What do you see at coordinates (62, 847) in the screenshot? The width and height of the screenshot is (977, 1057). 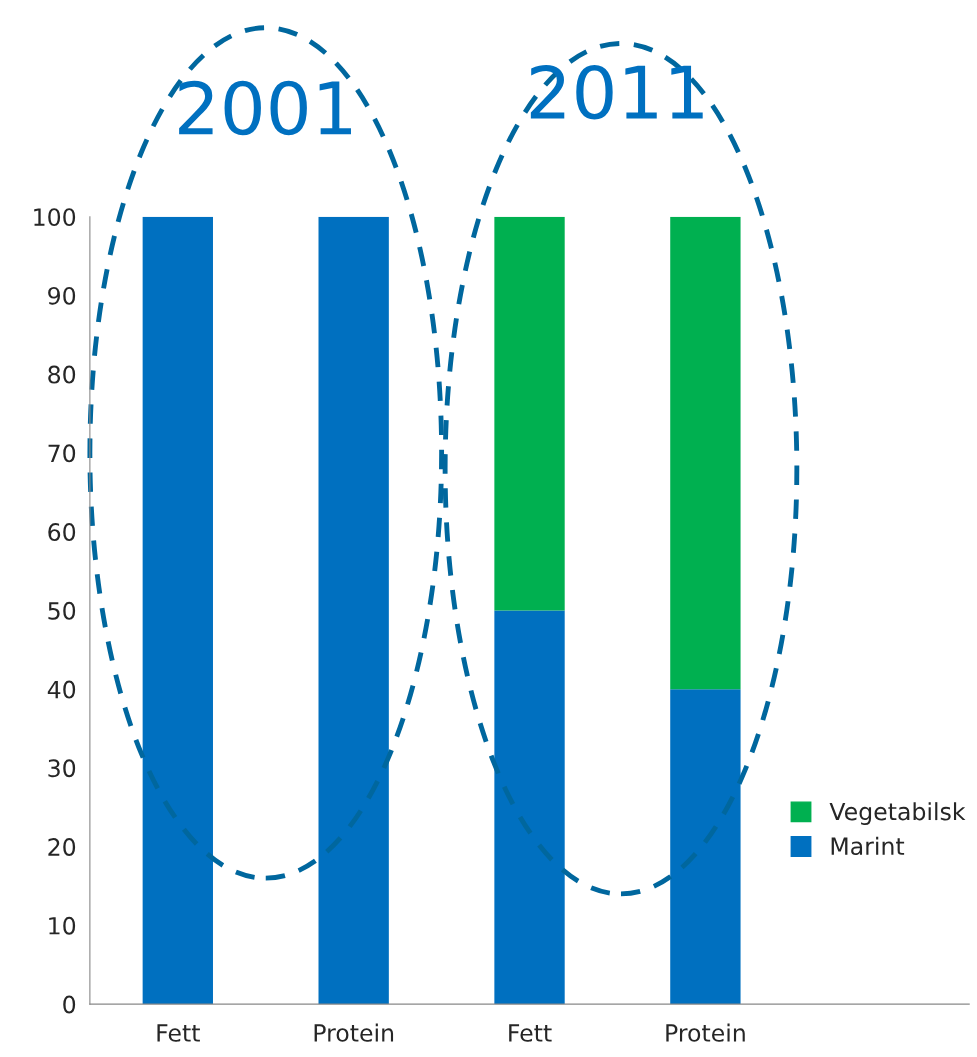 I see `y-tick-label: 20` at bounding box center [62, 847].